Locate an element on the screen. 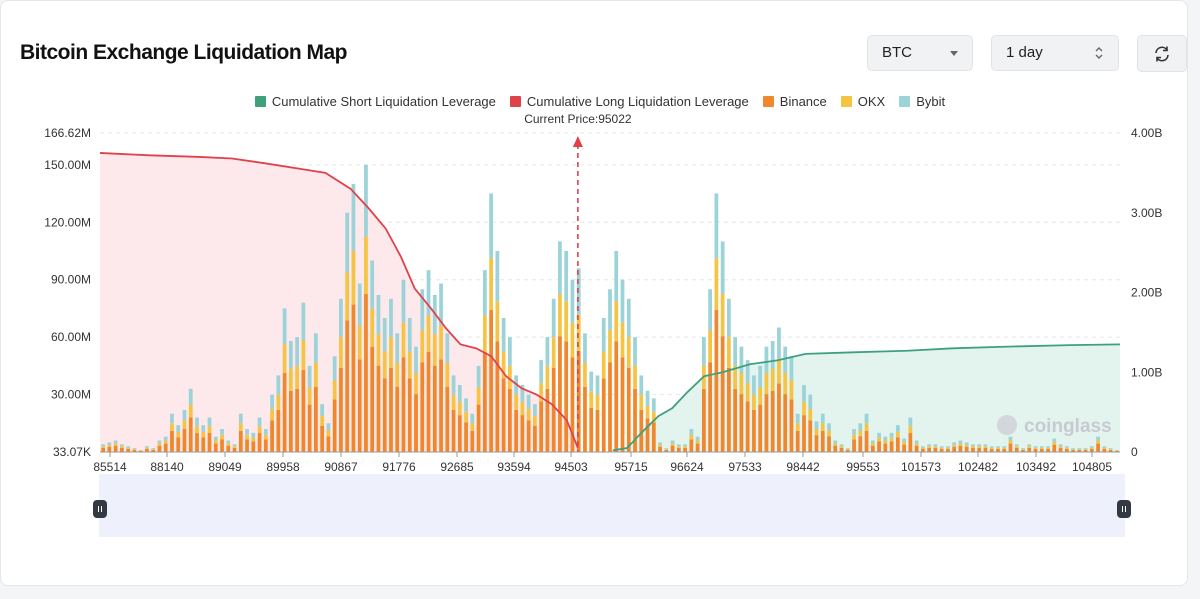  slider-handle-left is located at coordinates (100, 509).